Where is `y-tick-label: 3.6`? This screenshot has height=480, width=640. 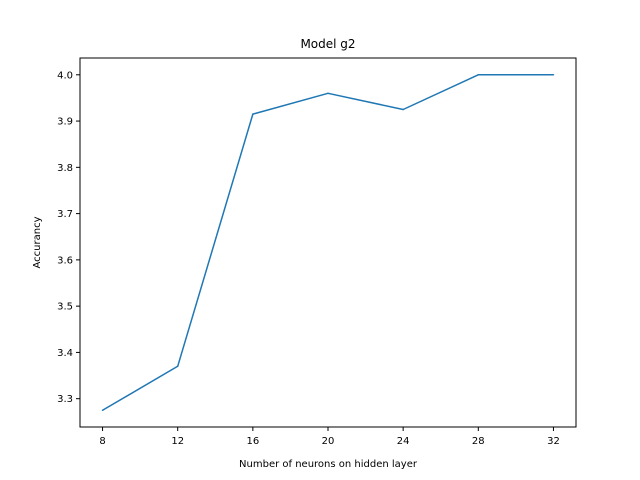
y-tick-label: 3.6 is located at coordinates (65, 260).